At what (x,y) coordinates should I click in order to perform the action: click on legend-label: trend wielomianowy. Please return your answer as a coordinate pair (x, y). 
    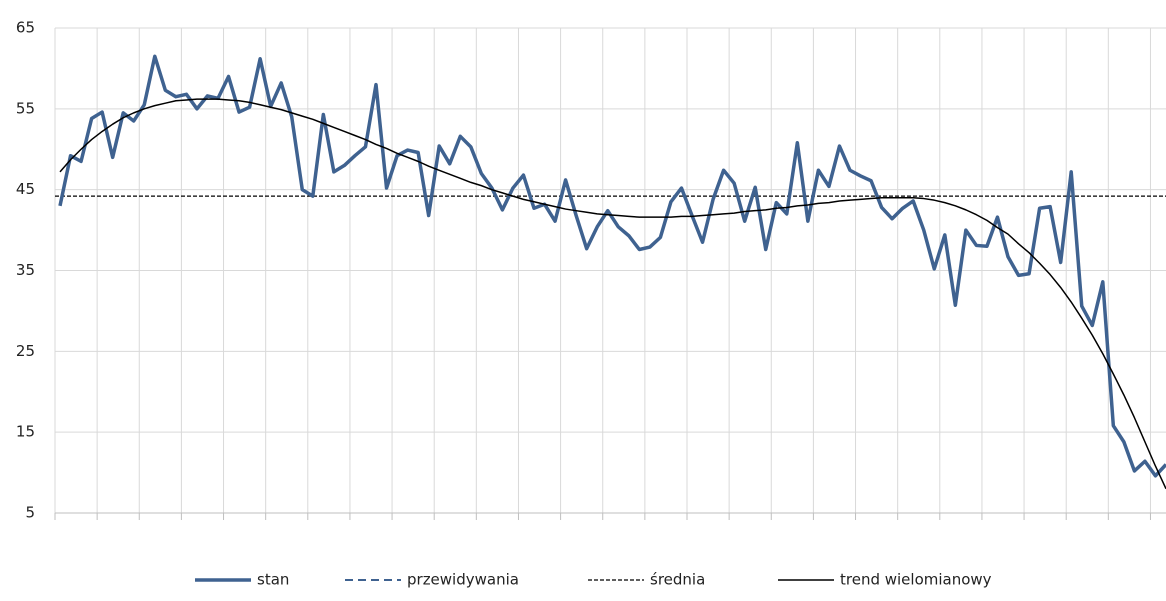
    Looking at the image, I should click on (916, 580).